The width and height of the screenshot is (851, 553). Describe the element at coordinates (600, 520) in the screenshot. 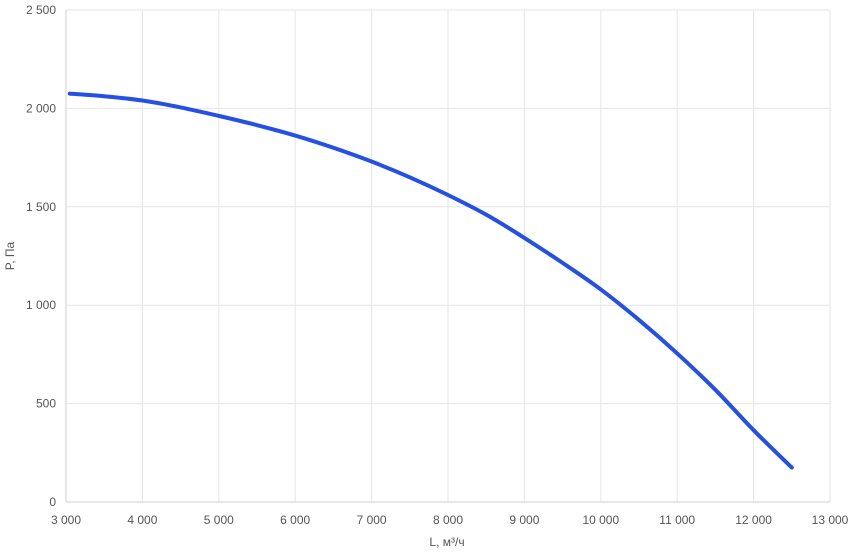

I see `x-tick-label: 10 000` at that location.